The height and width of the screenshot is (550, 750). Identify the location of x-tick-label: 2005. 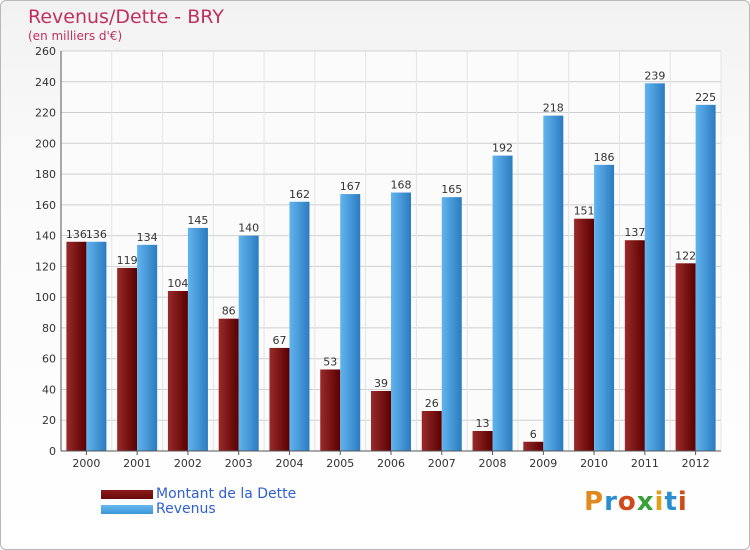
(340, 463).